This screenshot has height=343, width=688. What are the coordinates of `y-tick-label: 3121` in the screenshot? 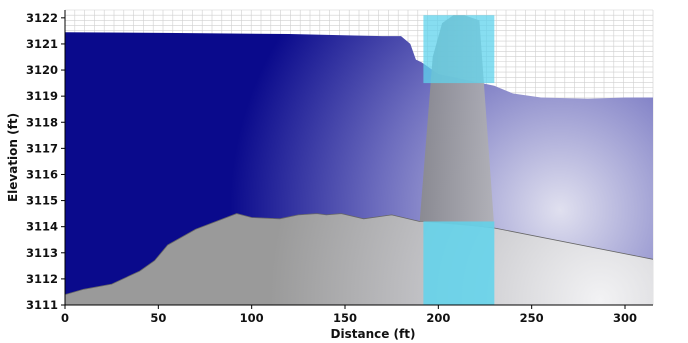 It's located at (42, 44).